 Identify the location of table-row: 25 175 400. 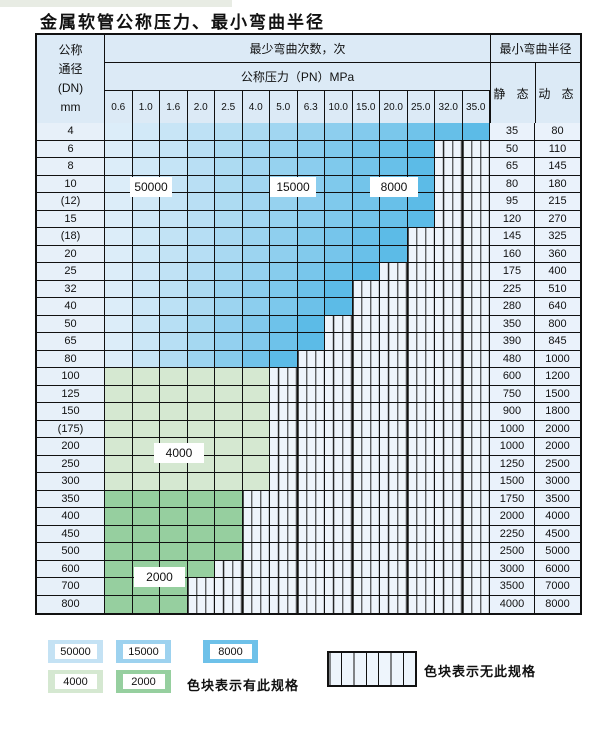
(308, 272).